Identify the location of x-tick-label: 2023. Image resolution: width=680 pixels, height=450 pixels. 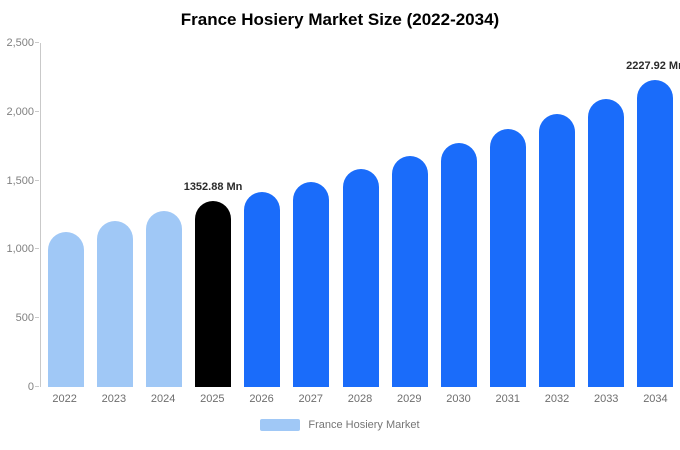
(114, 399).